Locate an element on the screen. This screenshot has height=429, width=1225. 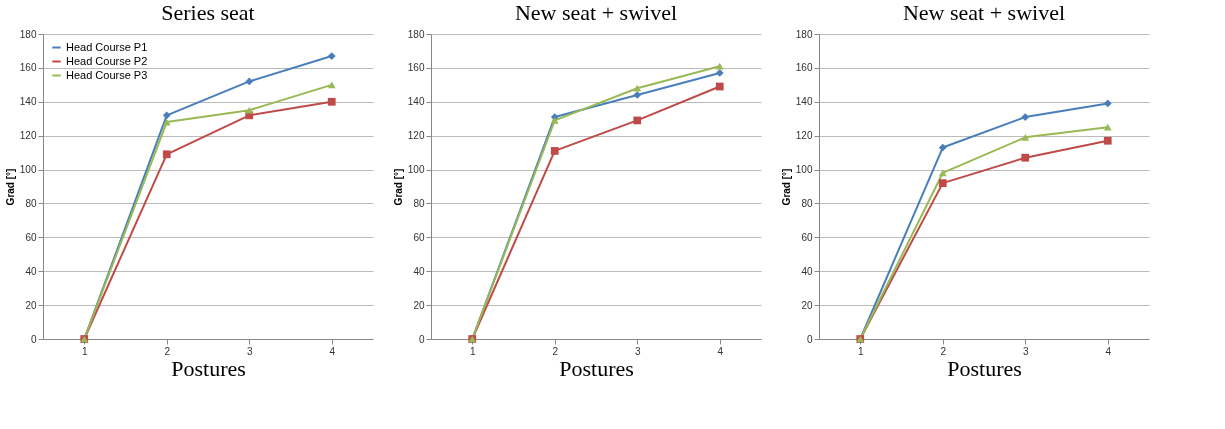
chart-title: Series seat is located at coordinates (208, 12).